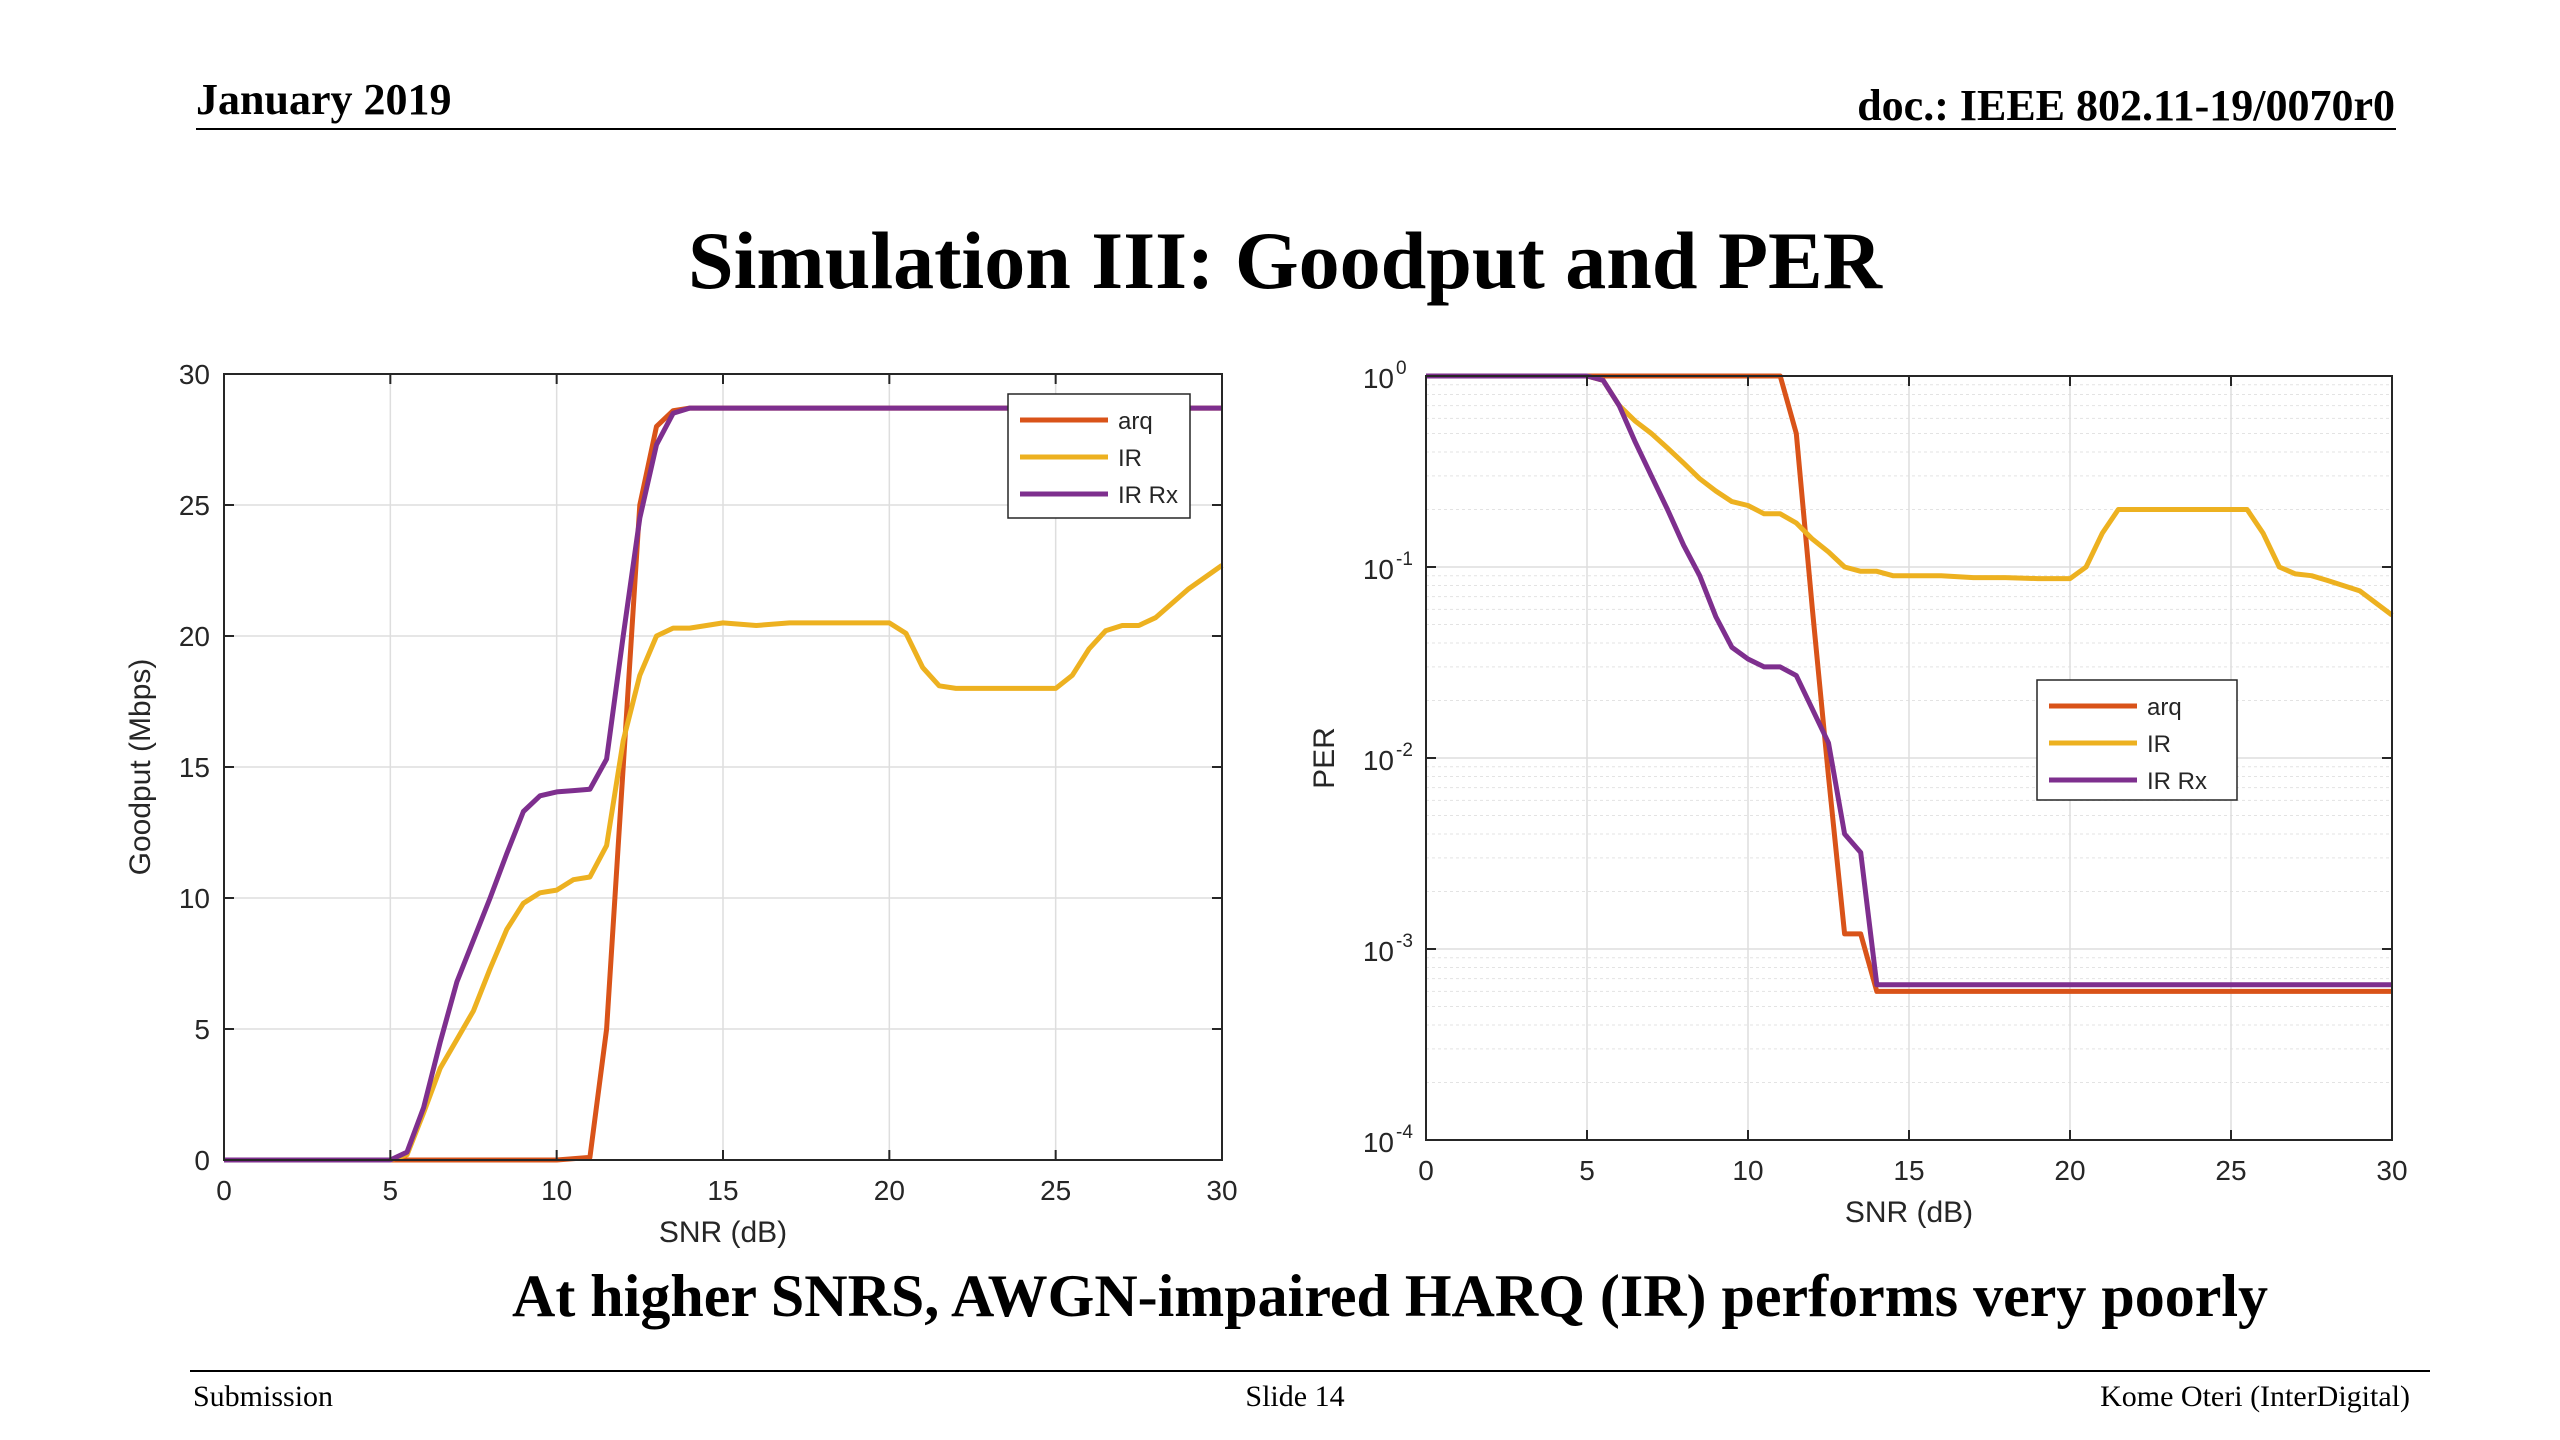 This screenshot has height=1440, width=2560. I want to click on y-axis-label: Goodput (Mbps), so click(140, 767).